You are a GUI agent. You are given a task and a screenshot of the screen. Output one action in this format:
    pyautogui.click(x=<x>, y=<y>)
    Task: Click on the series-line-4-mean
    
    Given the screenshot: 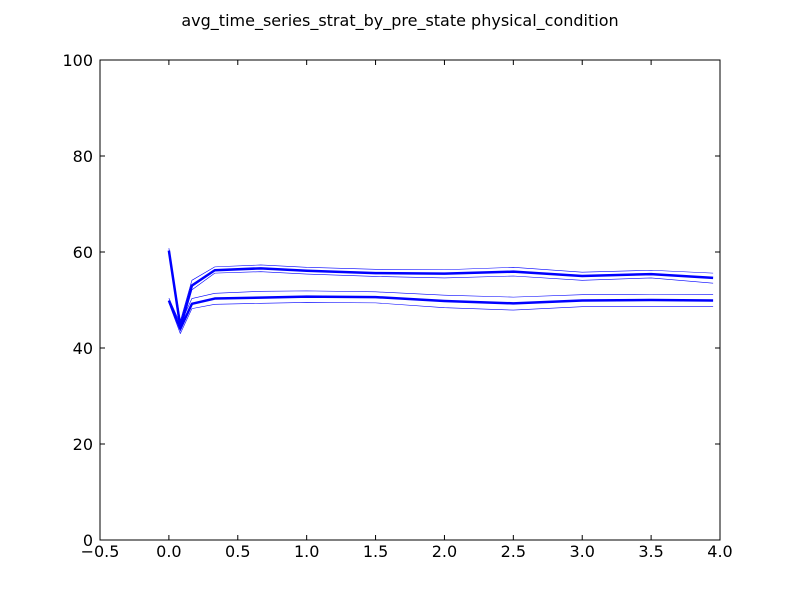 What is the action you would take?
    pyautogui.click(x=440, y=313)
    